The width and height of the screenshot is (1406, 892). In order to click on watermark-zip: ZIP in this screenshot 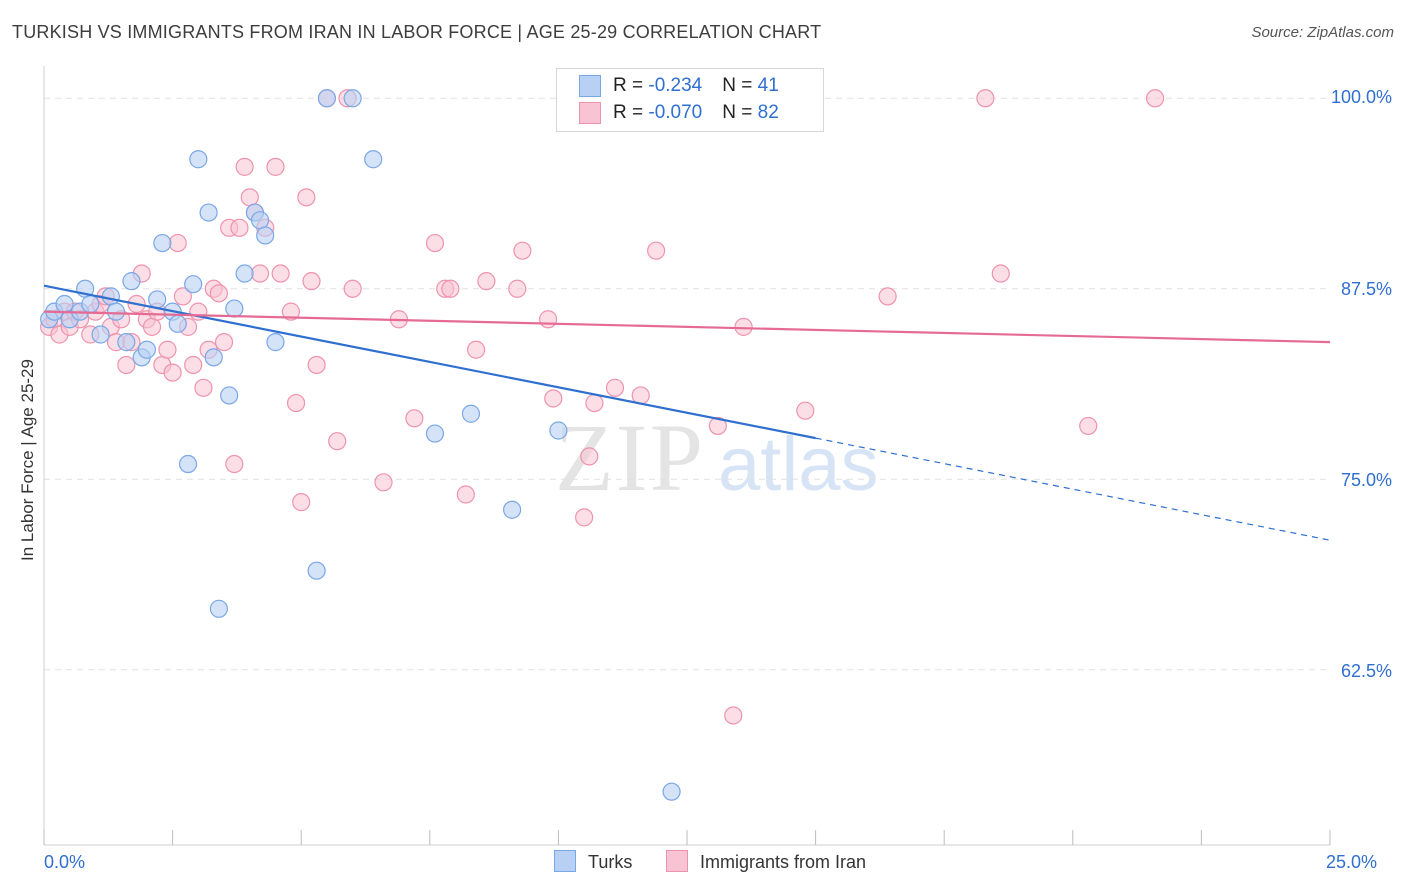, I will do `click(630, 457)`.